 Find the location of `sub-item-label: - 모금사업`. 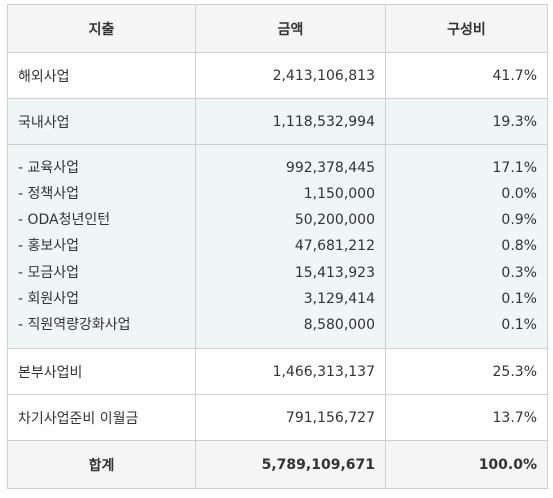

sub-item-label: - 모금사업 is located at coordinates (49, 272).